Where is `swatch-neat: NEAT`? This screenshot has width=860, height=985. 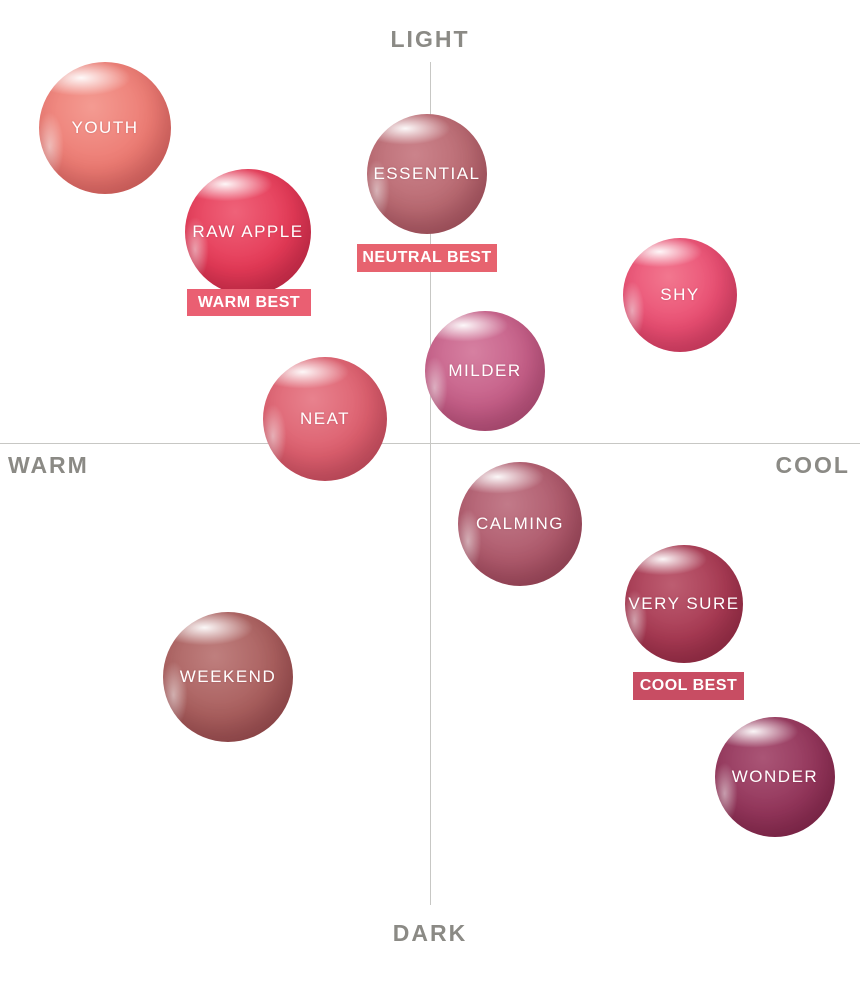 swatch-neat: NEAT is located at coordinates (325, 419).